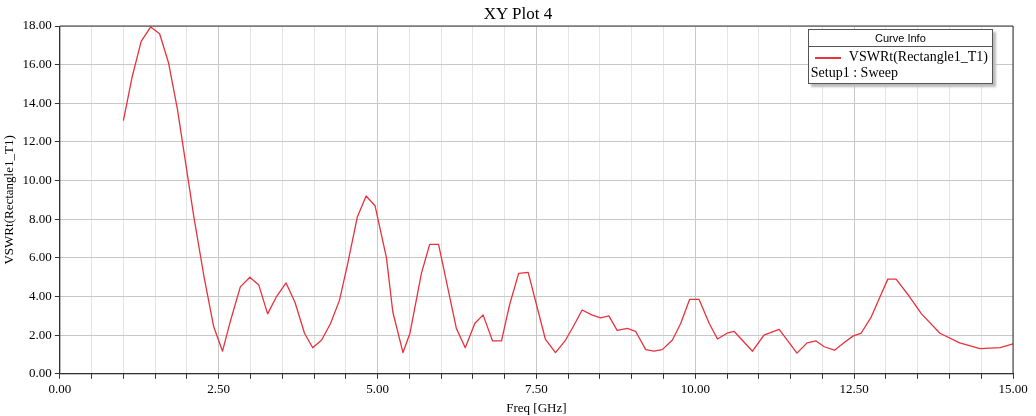 Image resolution: width=1036 pixels, height=416 pixels. Describe the element at coordinates (37, 141) in the screenshot. I see `y-tick-label: 12.00` at that location.